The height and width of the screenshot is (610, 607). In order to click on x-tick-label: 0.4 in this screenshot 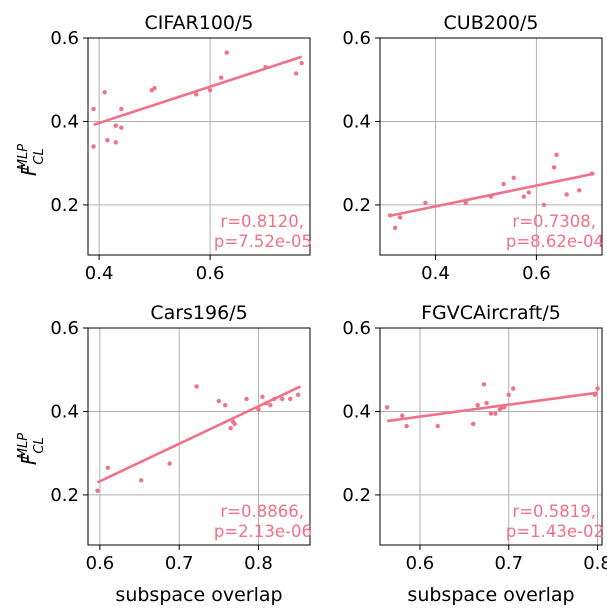, I will do `click(99, 273)`.